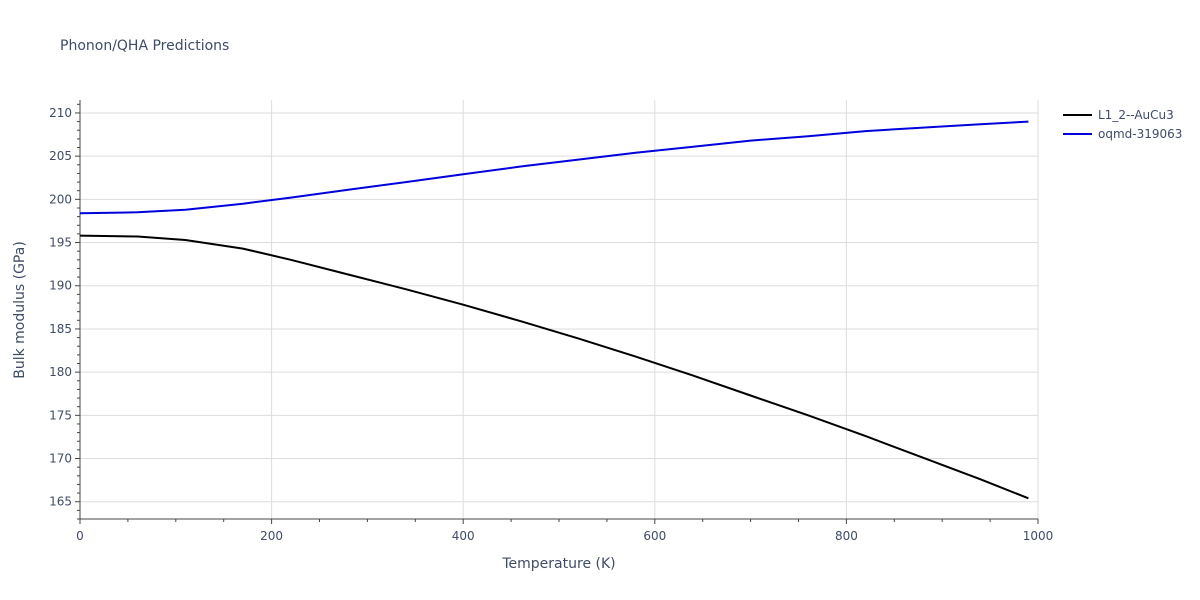 This screenshot has height=600, width=1200. Describe the element at coordinates (60, 243) in the screenshot. I see `y-tick-label: 195` at that location.